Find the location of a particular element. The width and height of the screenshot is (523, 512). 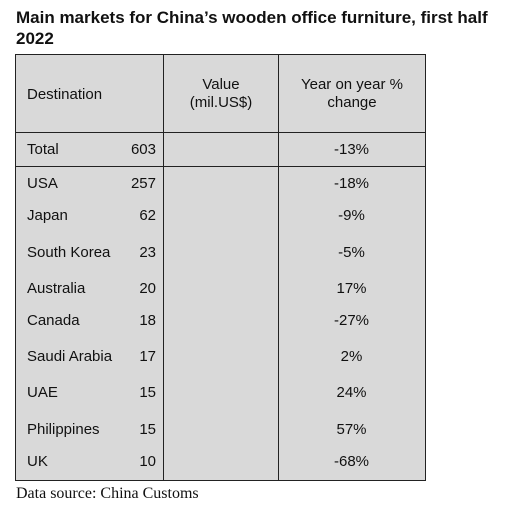

row-destination: Philippines is located at coordinates (63, 429).